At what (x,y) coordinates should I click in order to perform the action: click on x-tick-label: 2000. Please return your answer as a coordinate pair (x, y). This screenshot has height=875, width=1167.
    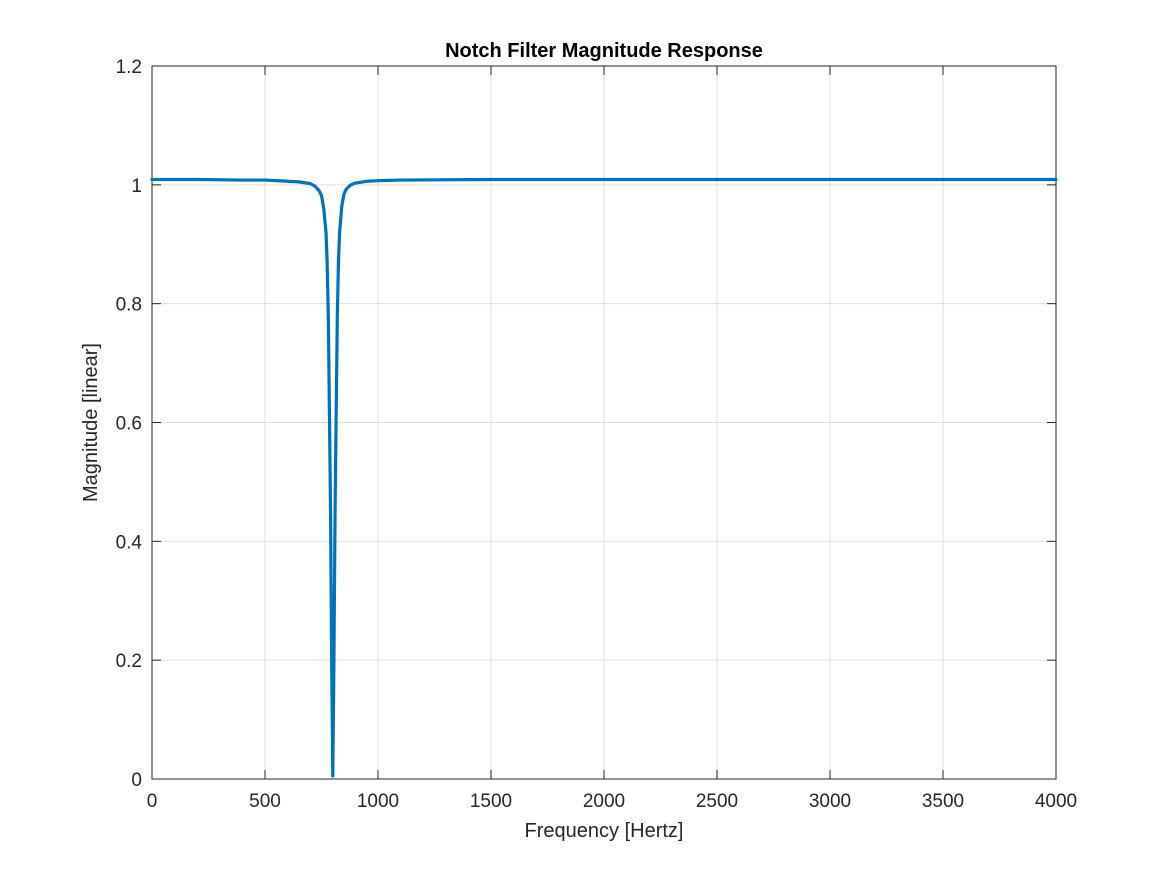
    Looking at the image, I should click on (604, 801).